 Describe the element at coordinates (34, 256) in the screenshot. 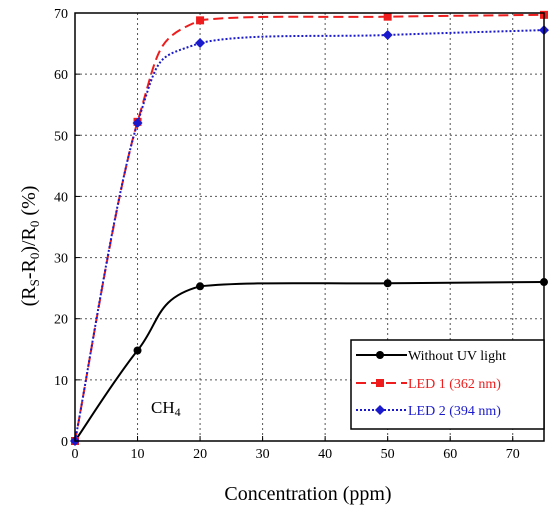

I see `y-title-sub-2: 0` at that location.